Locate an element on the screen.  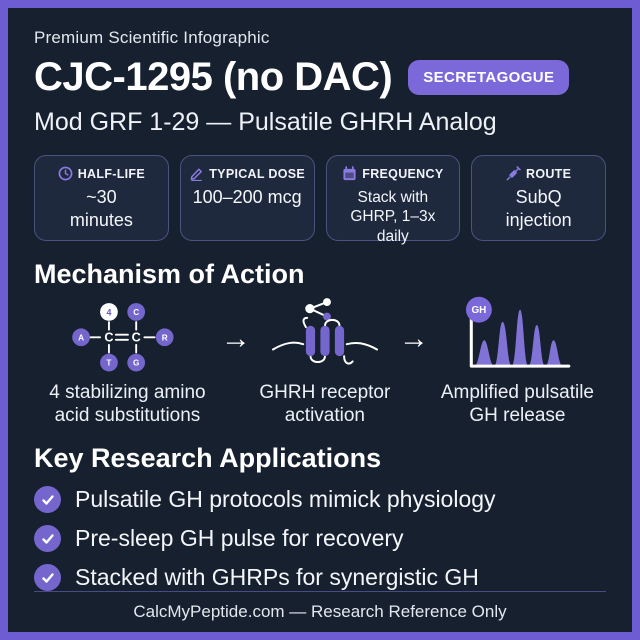
receptor-diagram is located at coordinates (324, 331).